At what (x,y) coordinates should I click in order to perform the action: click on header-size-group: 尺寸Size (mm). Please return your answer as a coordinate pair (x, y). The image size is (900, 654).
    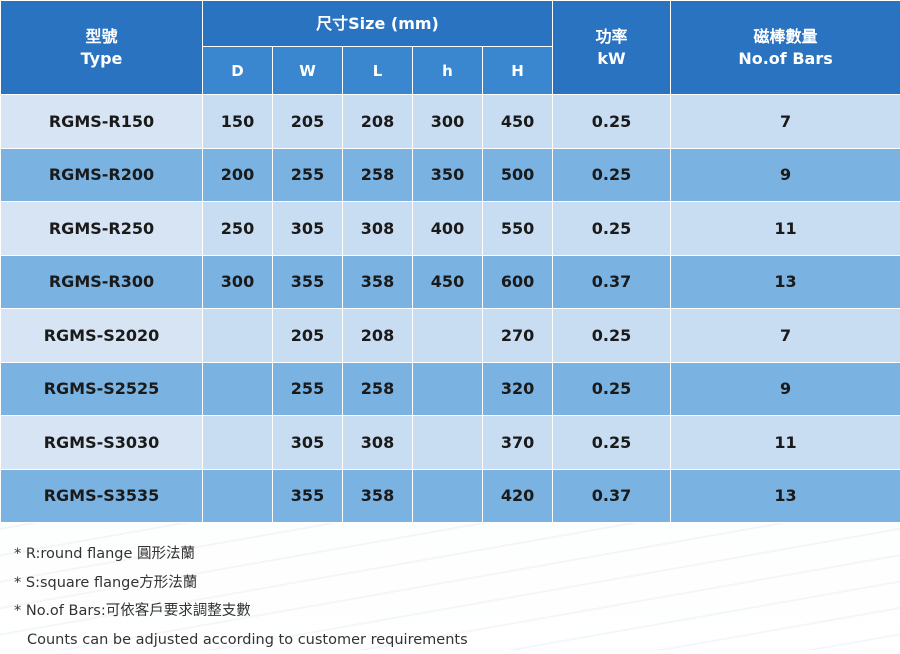
    Looking at the image, I should click on (378, 24).